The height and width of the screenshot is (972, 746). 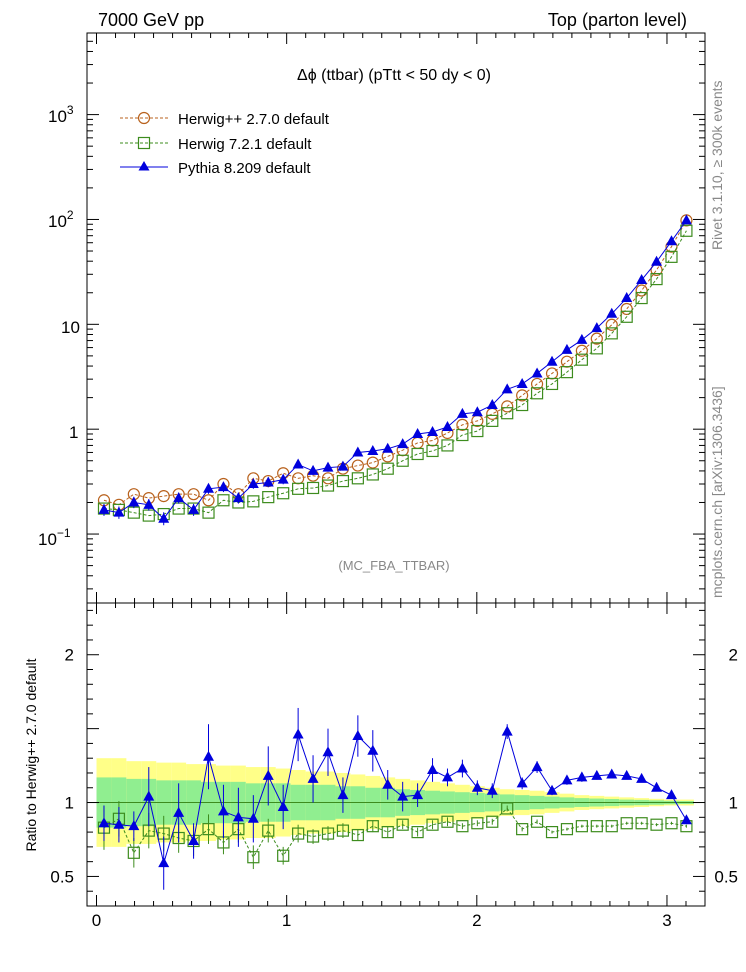 What do you see at coordinates (394, 75) in the screenshot?
I see `plot-title: Δϕ (ttbar) (pTtt < 50 dy < 0)` at bounding box center [394, 75].